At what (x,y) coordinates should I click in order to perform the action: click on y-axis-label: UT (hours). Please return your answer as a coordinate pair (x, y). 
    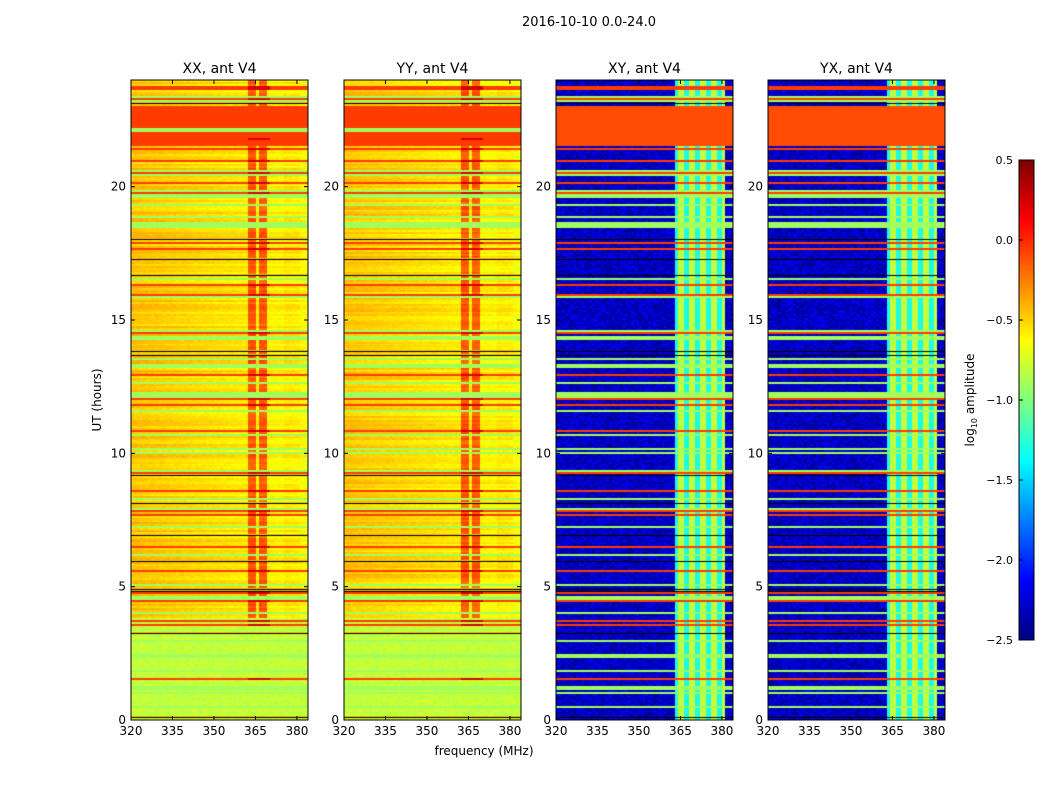
    Looking at the image, I should click on (97, 399).